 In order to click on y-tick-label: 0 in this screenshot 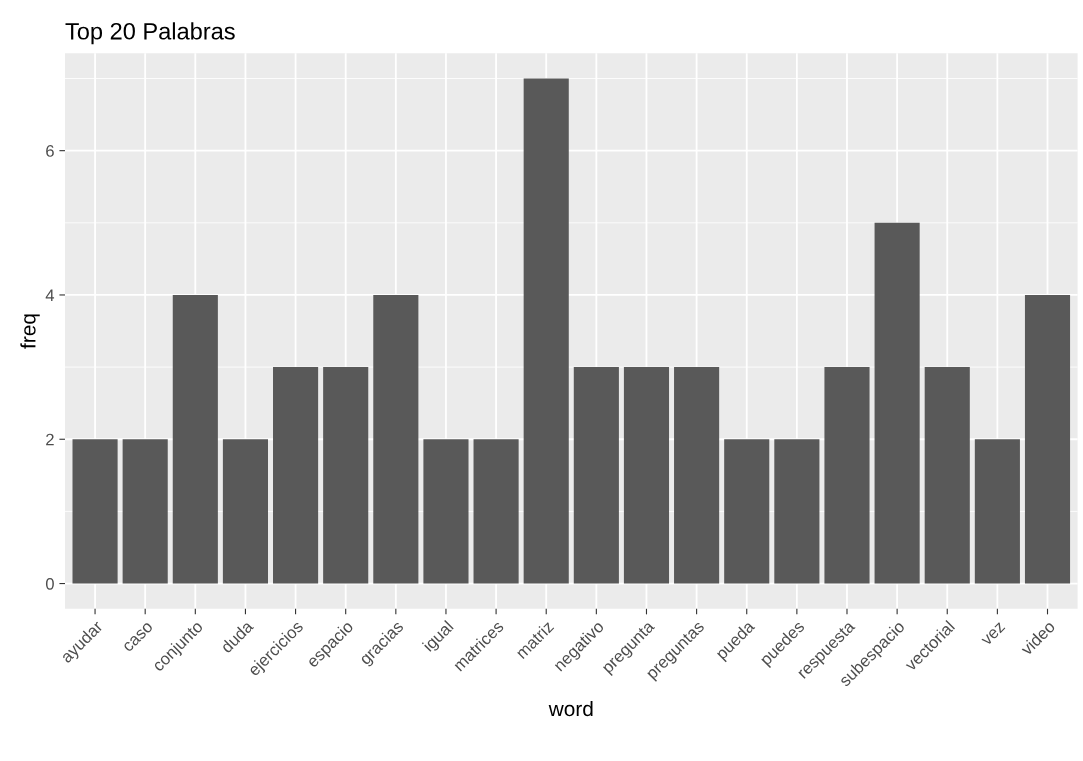, I will do `click(49, 583)`.